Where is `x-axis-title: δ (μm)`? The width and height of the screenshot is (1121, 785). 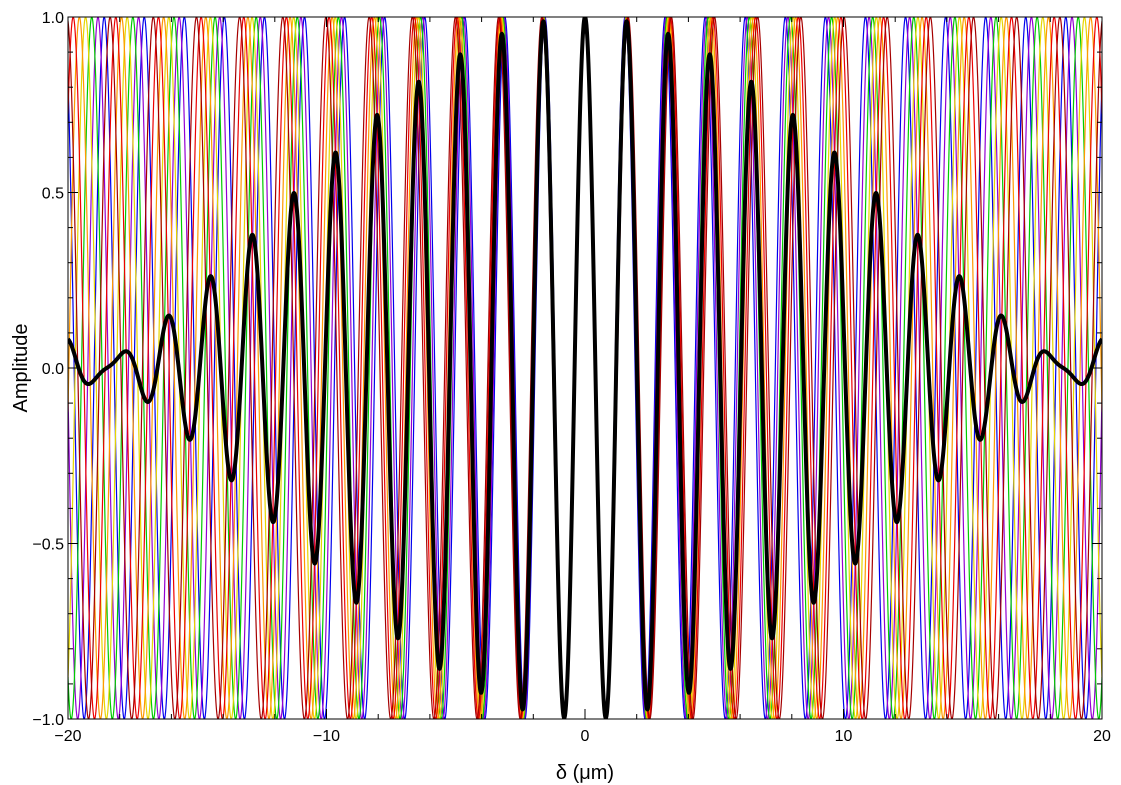
x-axis-title: δ (μm) is located at coordinates (585, 773).